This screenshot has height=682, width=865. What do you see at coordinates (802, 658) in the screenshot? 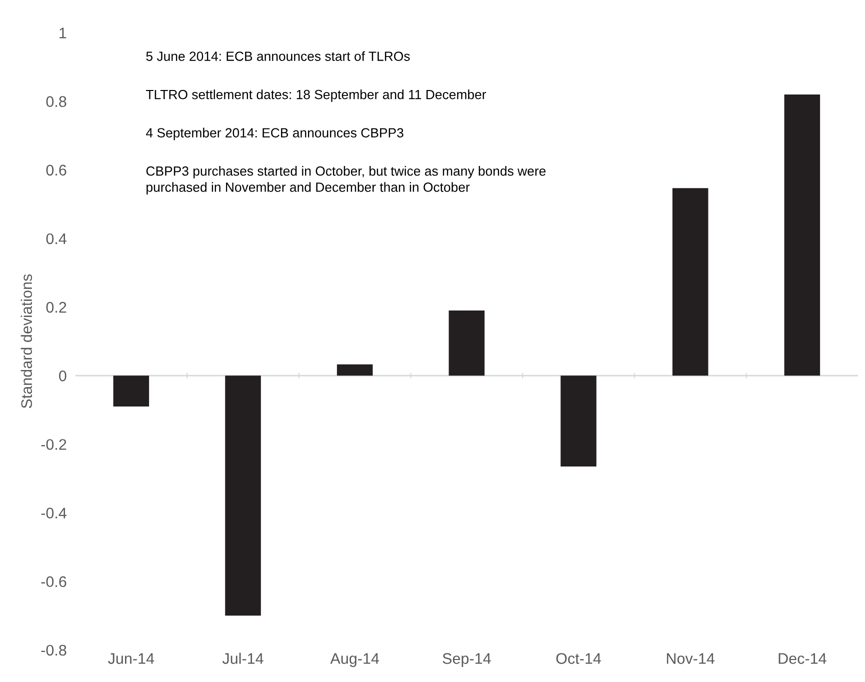
I see `x-tick-label: Dec-14` at bounding box center [802, 658].